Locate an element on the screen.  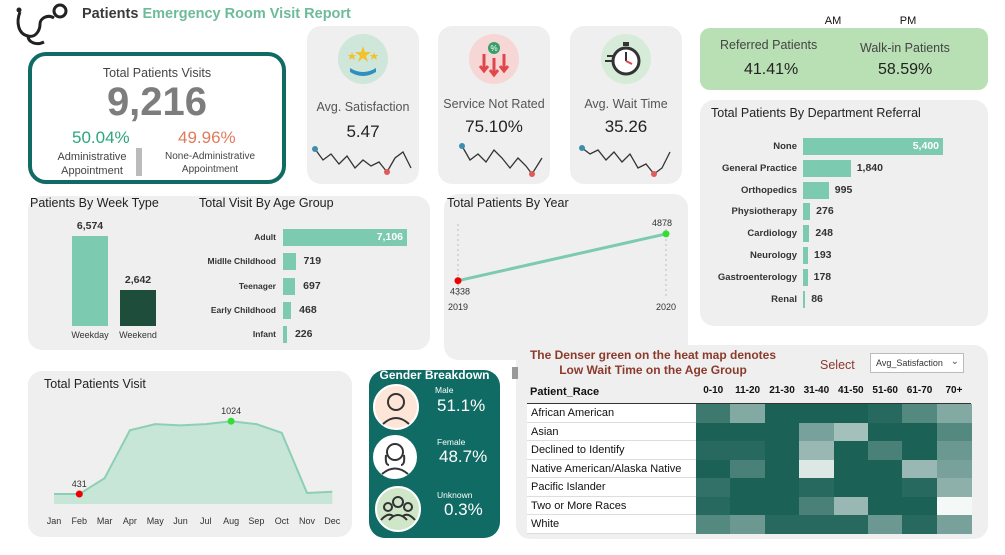
metric-select: Avg_Satisfaction ⌄ is located at coordinates (917, 363).